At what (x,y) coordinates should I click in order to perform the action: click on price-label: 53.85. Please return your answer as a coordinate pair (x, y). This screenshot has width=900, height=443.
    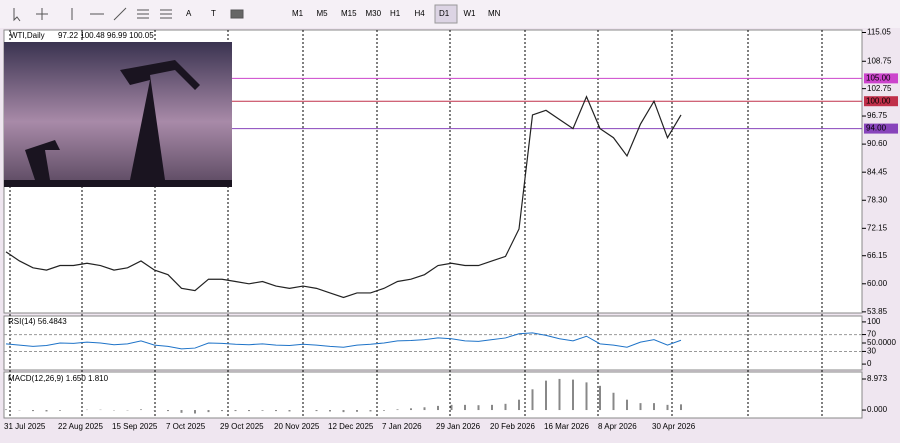
    Looking at the image, I should click on (877, 311).